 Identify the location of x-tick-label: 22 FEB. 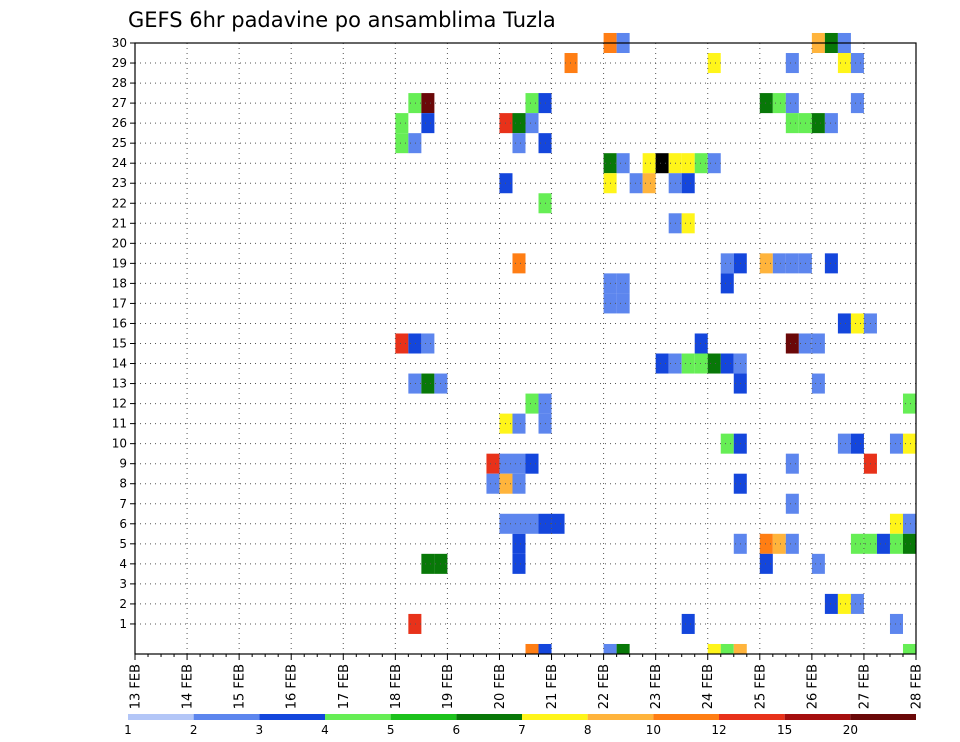
(604, 686).